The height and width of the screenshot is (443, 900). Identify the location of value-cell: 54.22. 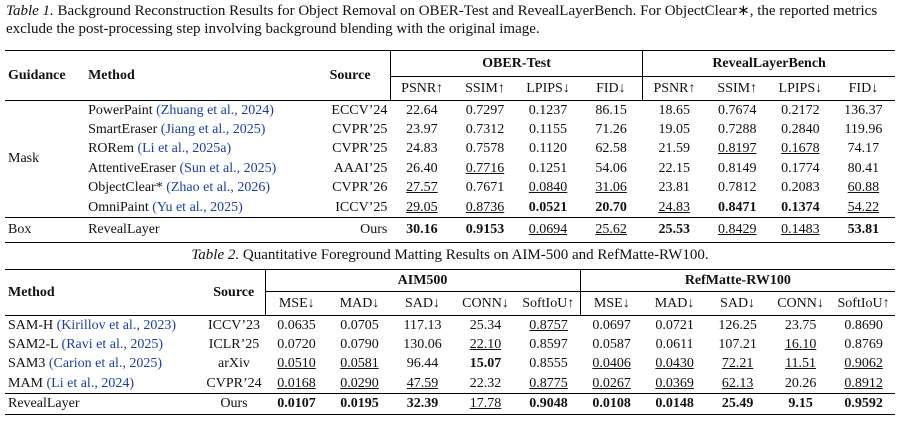
(863, 207).